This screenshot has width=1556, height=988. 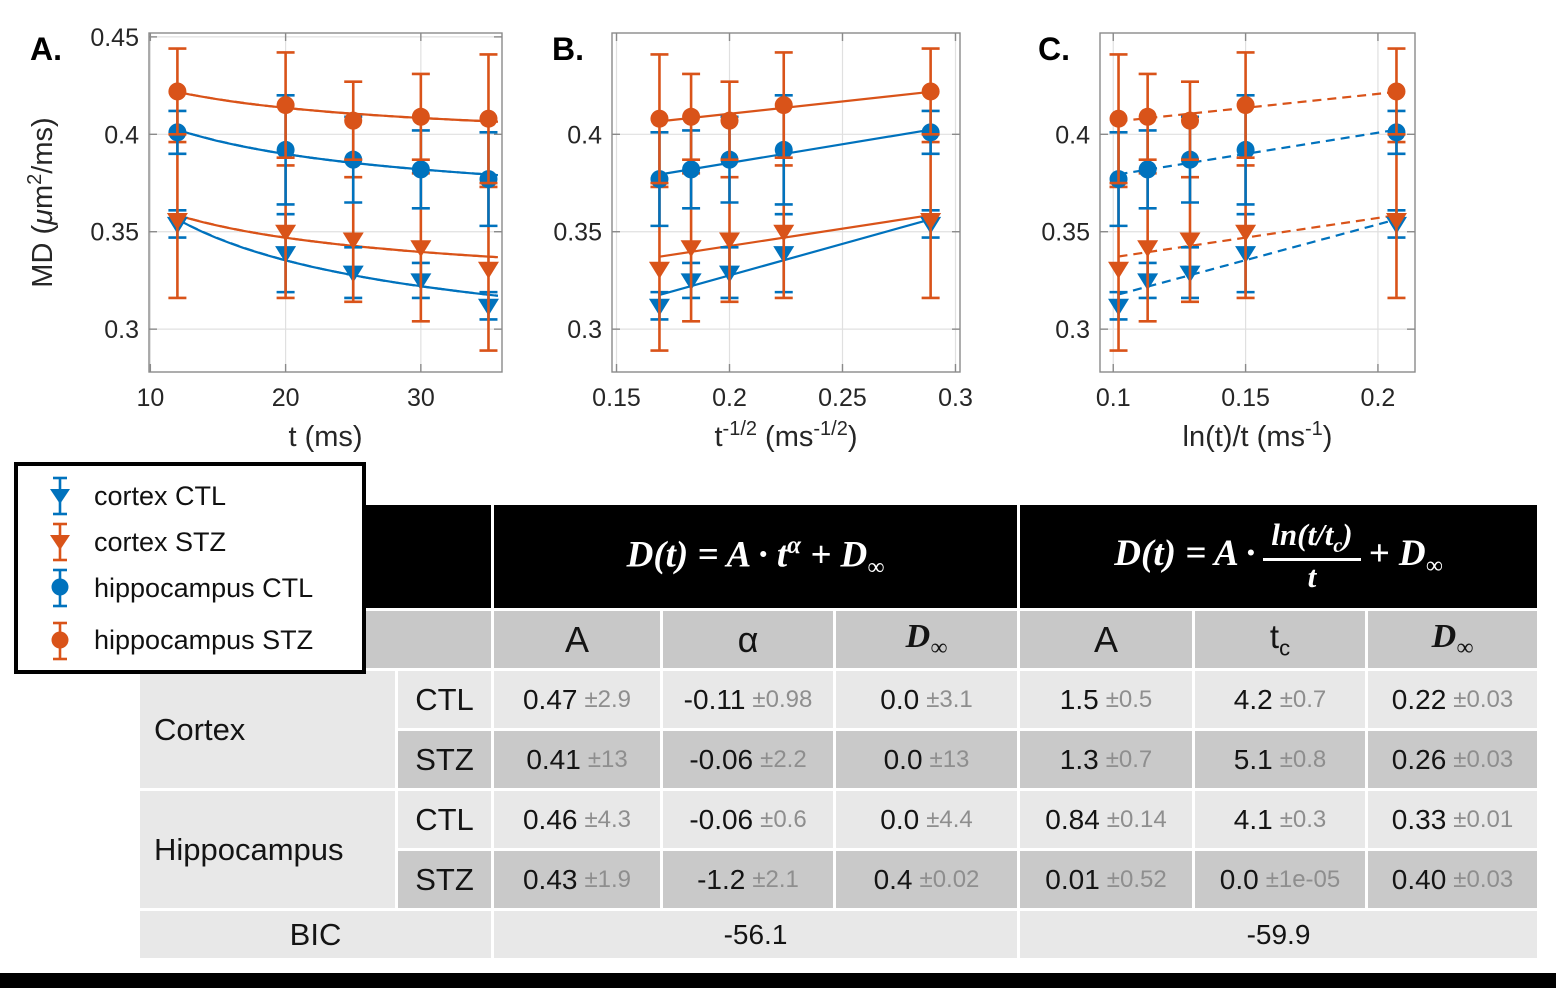 What do you see at coordinates (782, 699) in the screenshot?
I see `uncertainty: ±0.98` at bounding box center [782, 699].